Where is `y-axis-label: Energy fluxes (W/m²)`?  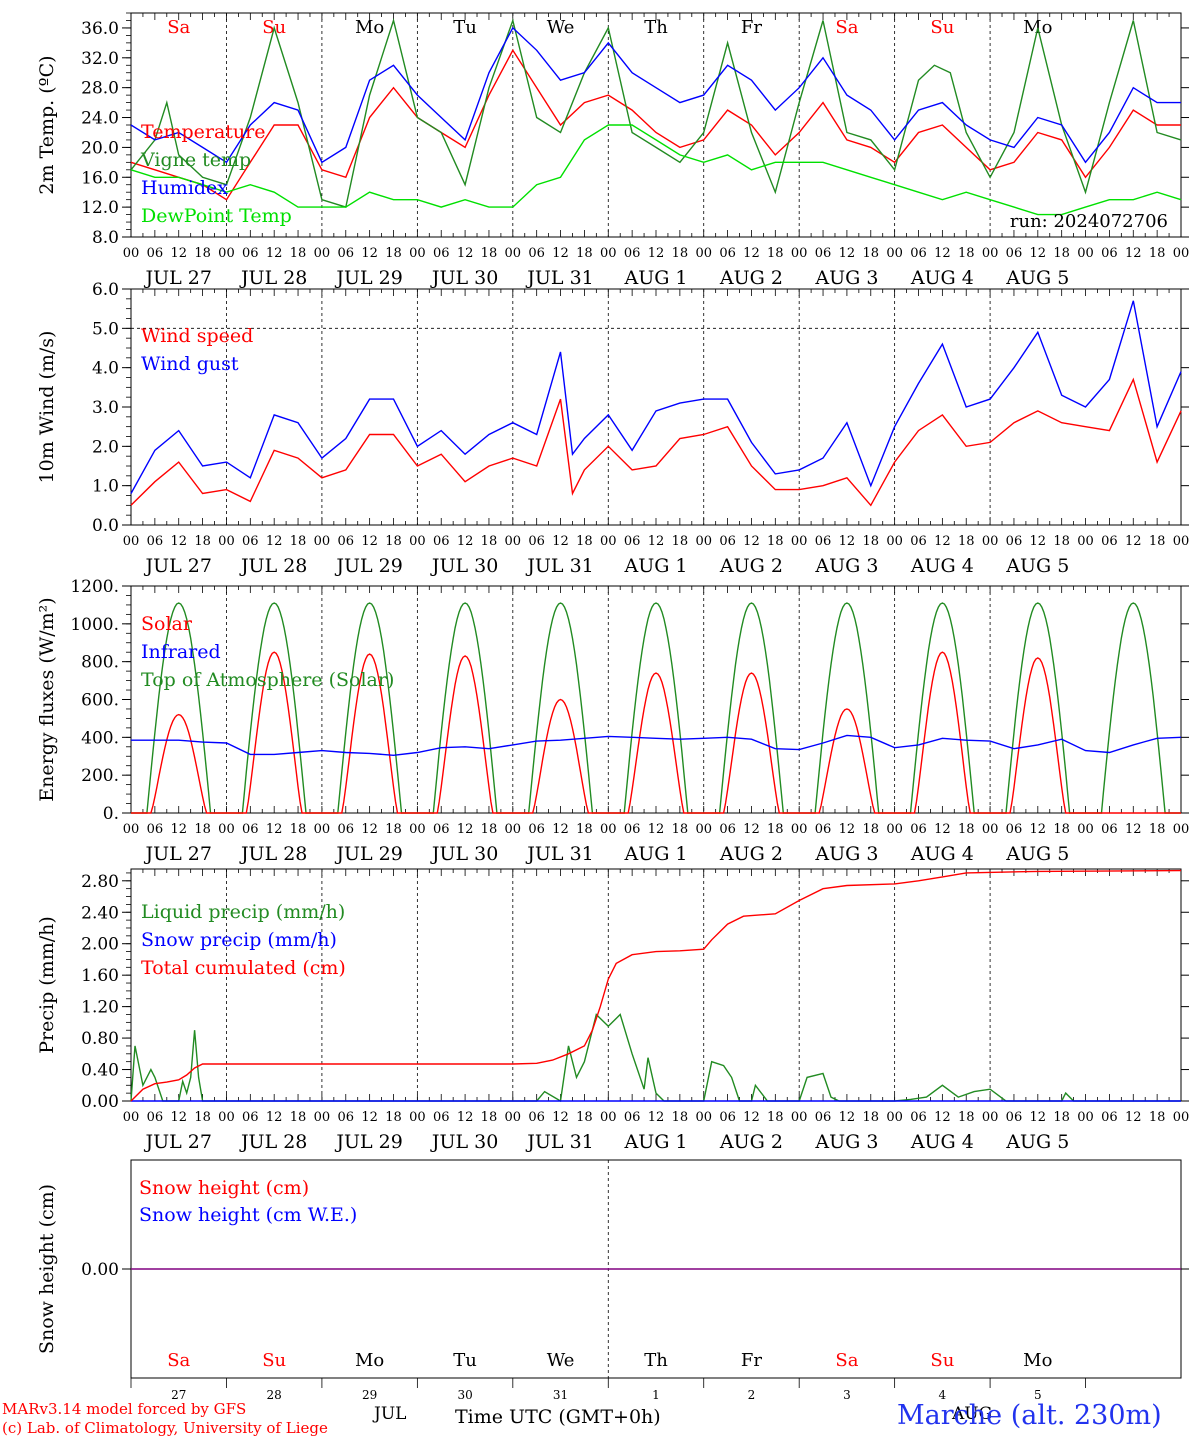
y-axis-label: Energy fluxes (W/m²) is located at coordinates (47, 699).